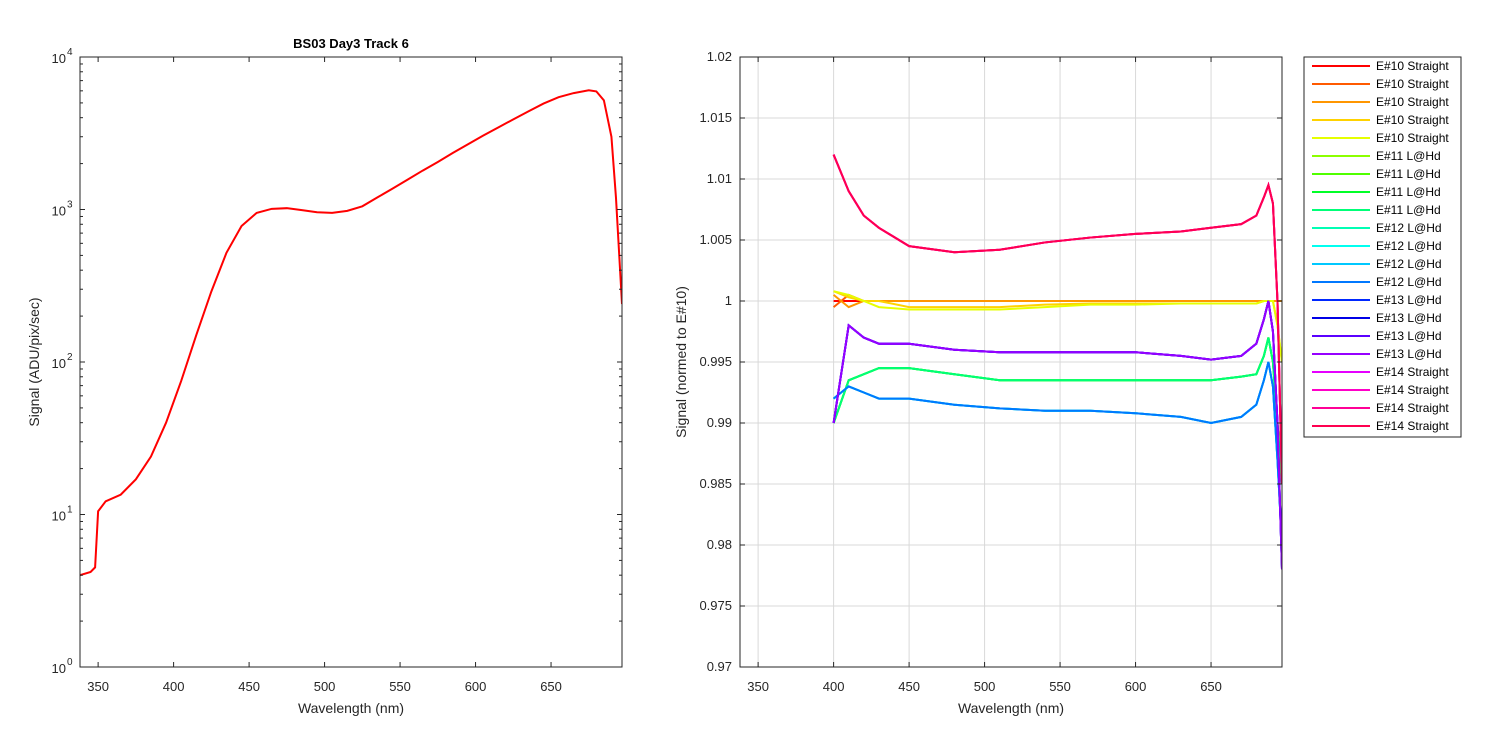  I want to click on y-tick-label: 1, so click(728, 300).